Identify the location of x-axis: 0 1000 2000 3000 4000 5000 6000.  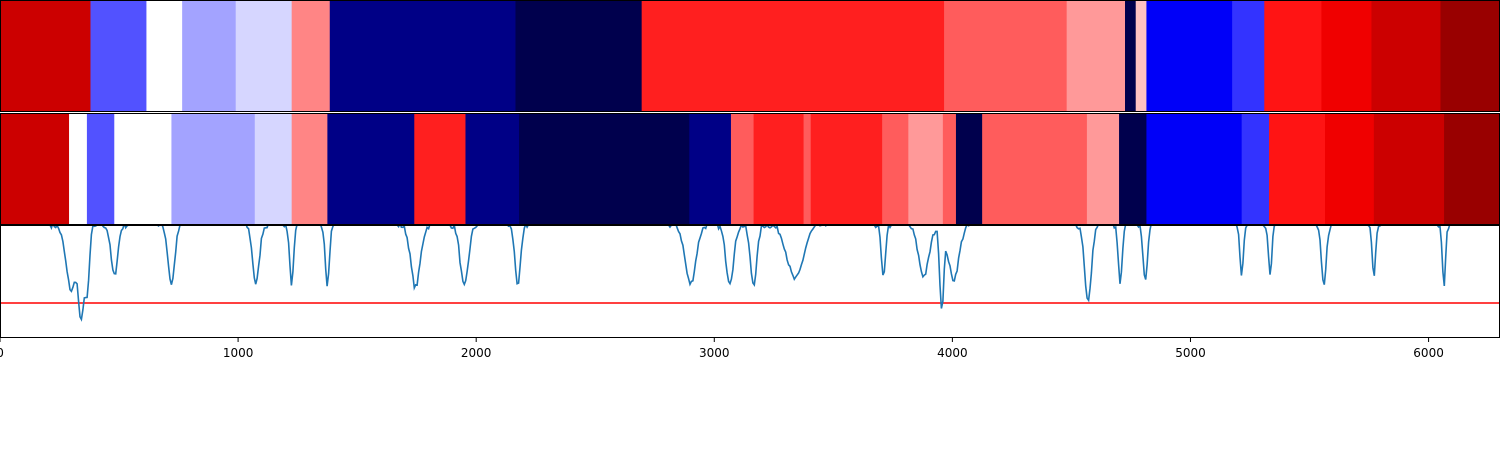
(722, 349).